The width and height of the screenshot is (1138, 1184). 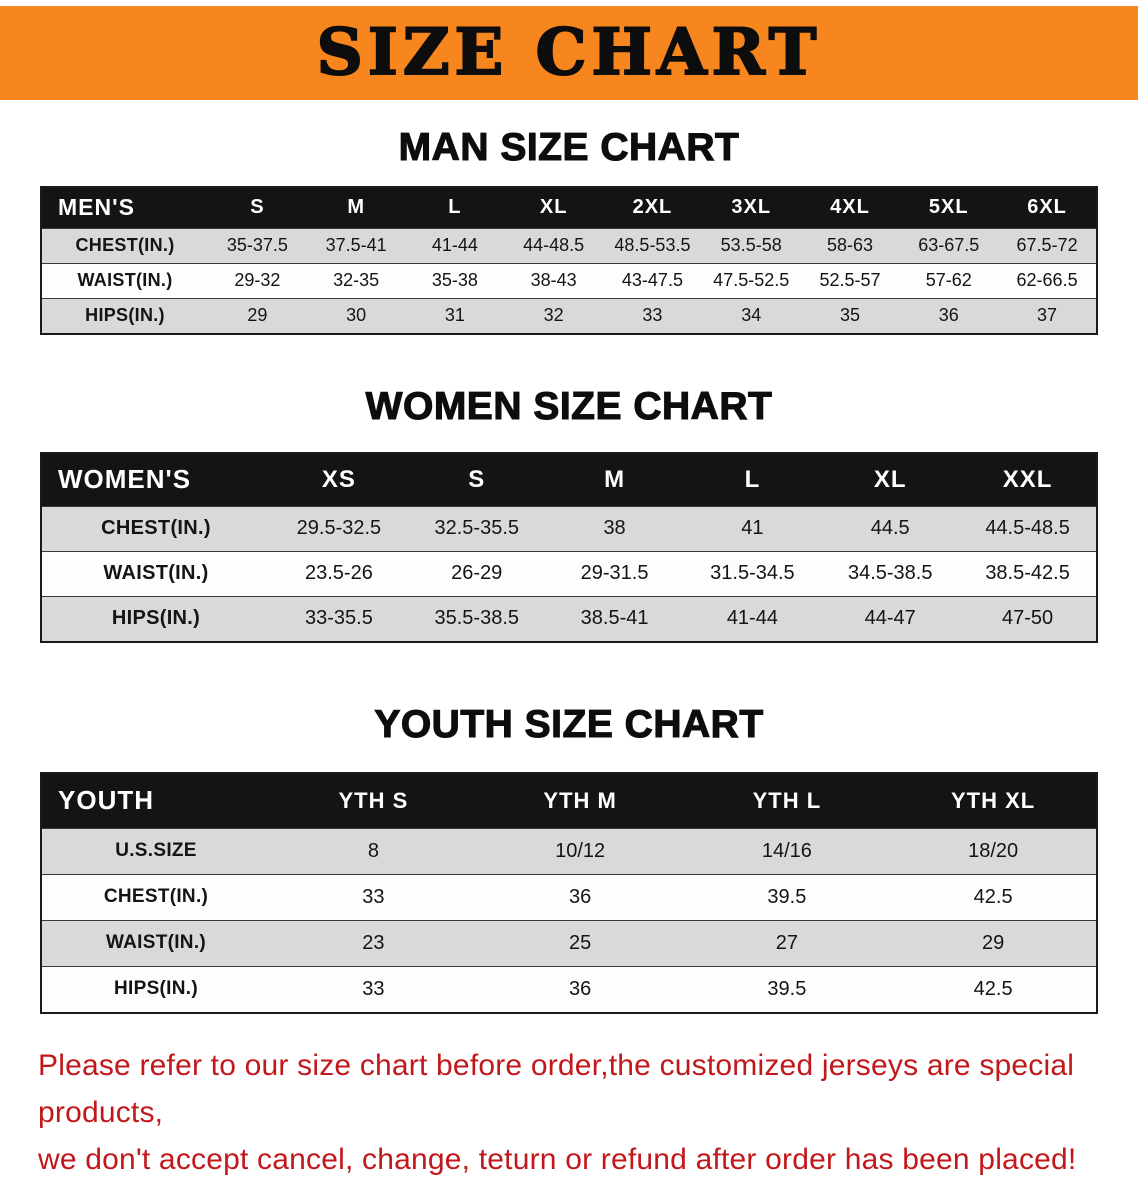 I want to click on size-column-header: 4XL, so click(x=850, y=207).